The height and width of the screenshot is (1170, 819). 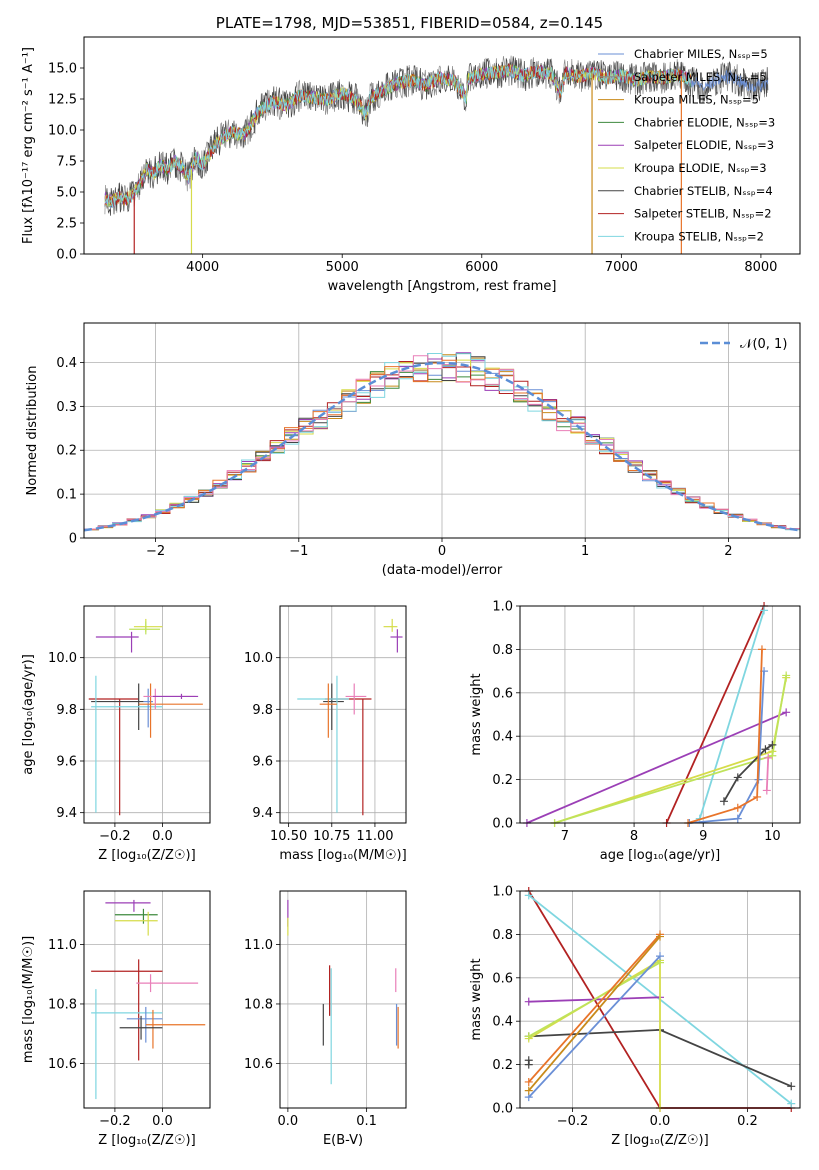 I want to click on legend-entry: Chabrier ELODIE, Nₛₛₚ=3, so click(x=704, y=122).